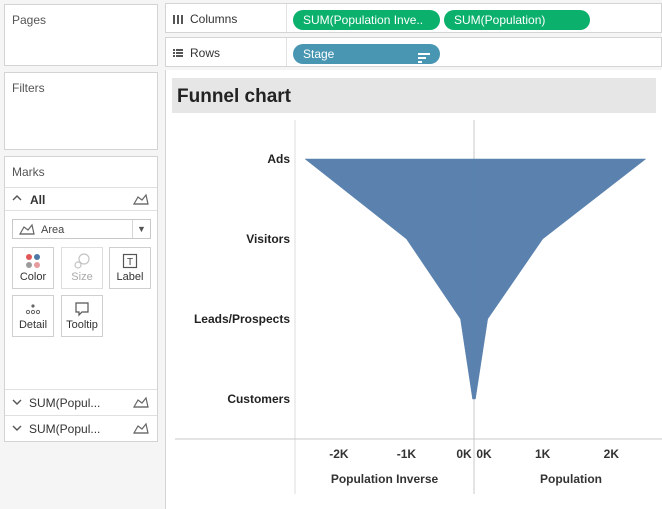  I want to click on tooltip-button-label: Tooltip, so click(82, 325).